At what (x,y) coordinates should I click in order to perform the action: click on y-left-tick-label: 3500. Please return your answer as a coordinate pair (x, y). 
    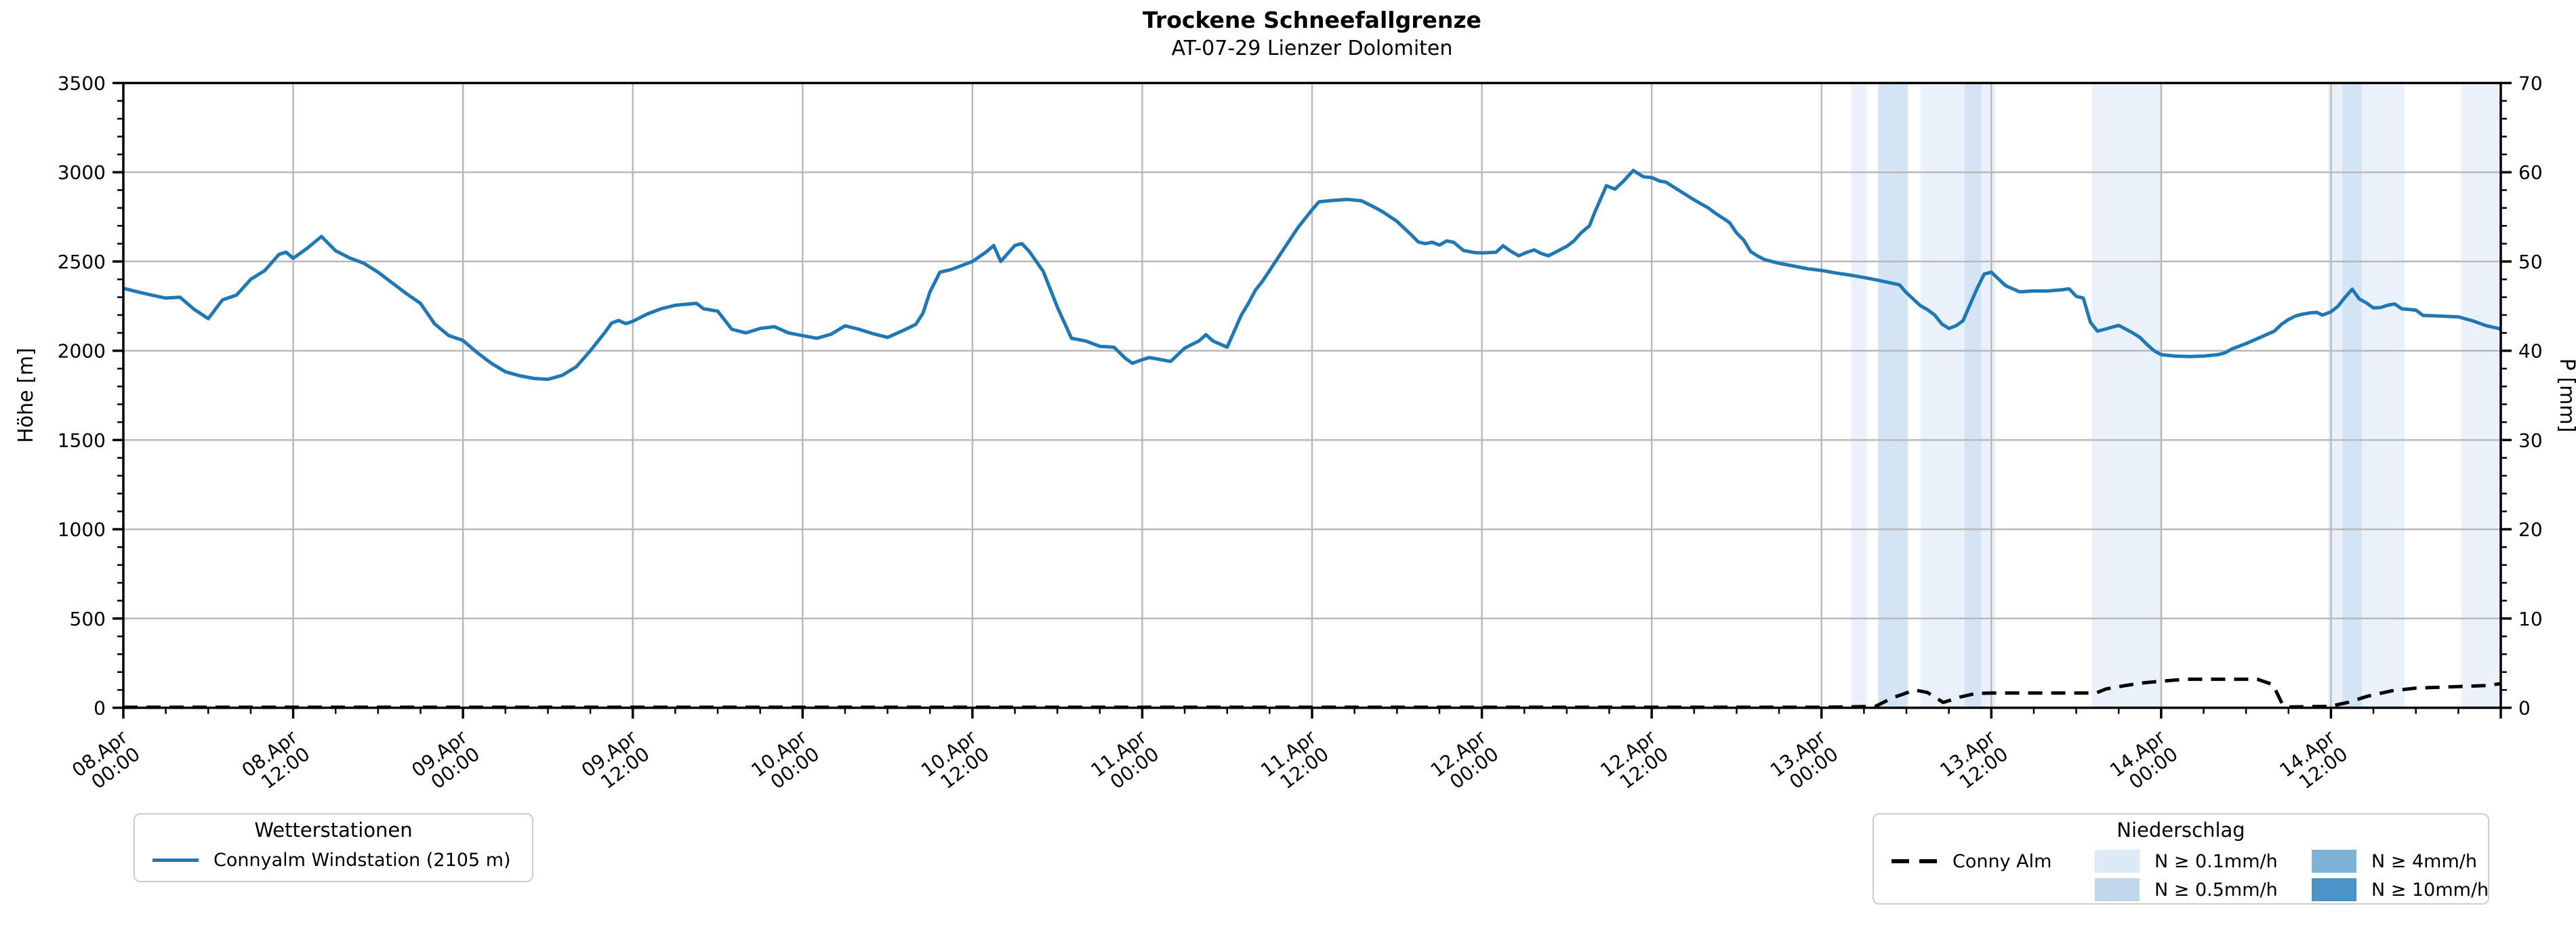
    Looking at the image, I should click on (82, 84).